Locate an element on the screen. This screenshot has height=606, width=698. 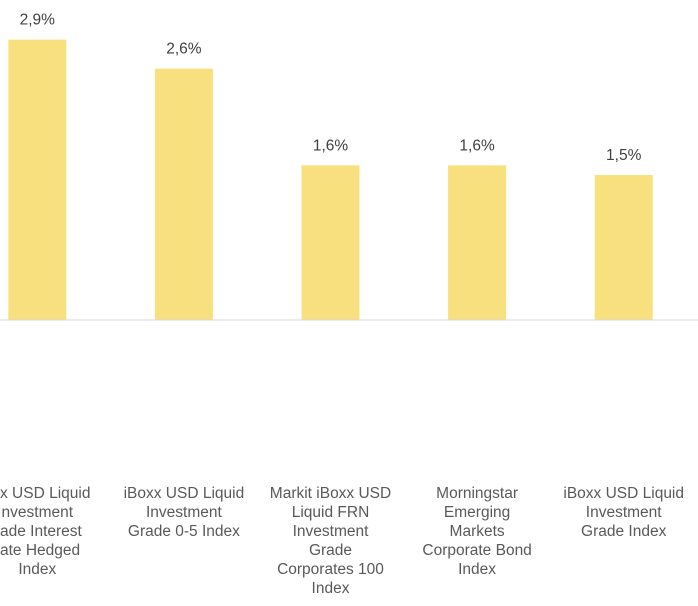
x-tick-label: x USD Liquid is located at coordinates (45, 493).